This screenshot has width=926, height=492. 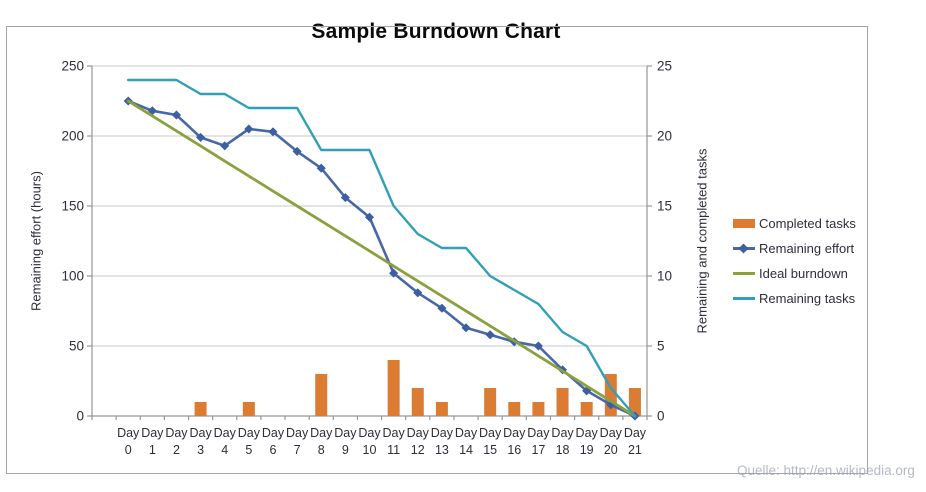 I want to click on svg-text: 8, so click(x=321, y=450).